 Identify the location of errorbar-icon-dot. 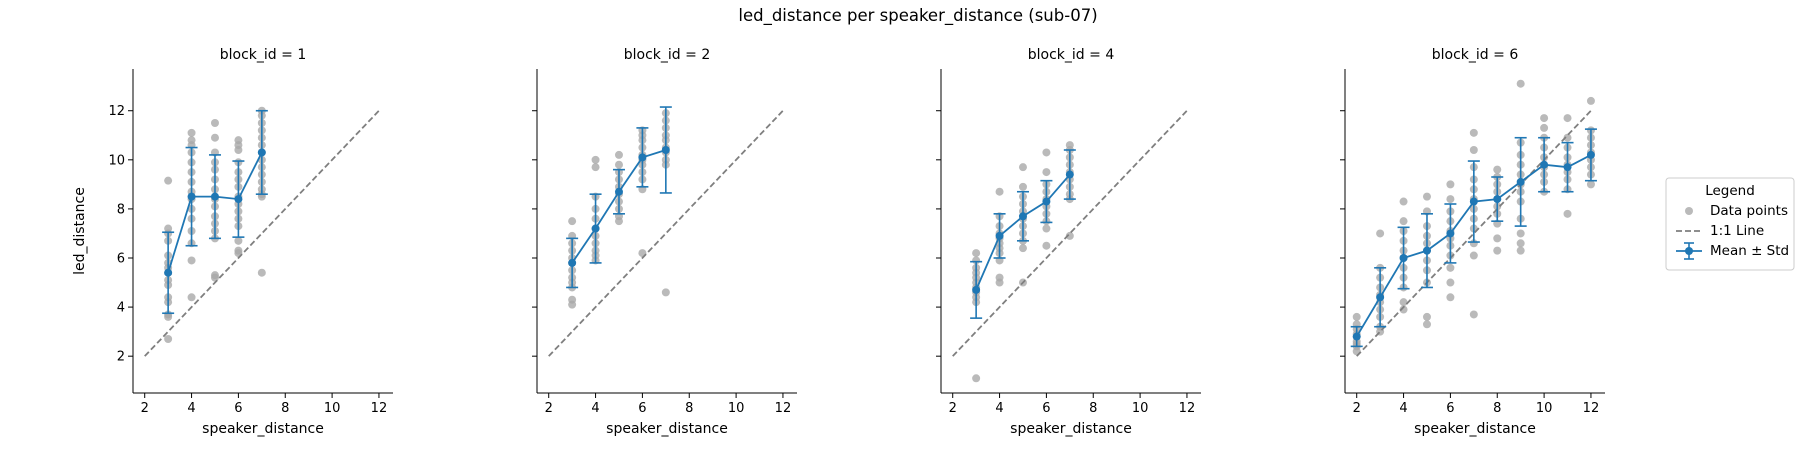
(1689, 251).